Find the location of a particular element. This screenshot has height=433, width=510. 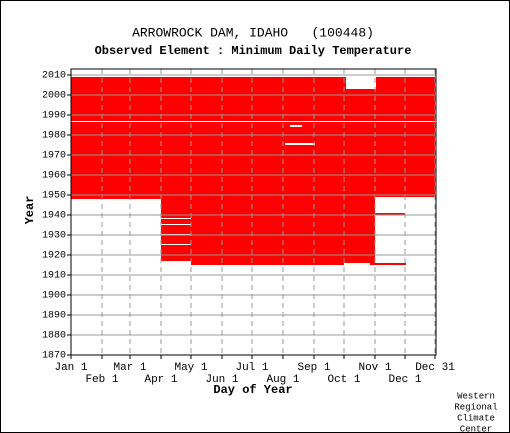

credit-line: Climate is located at coordinates (476, 418).